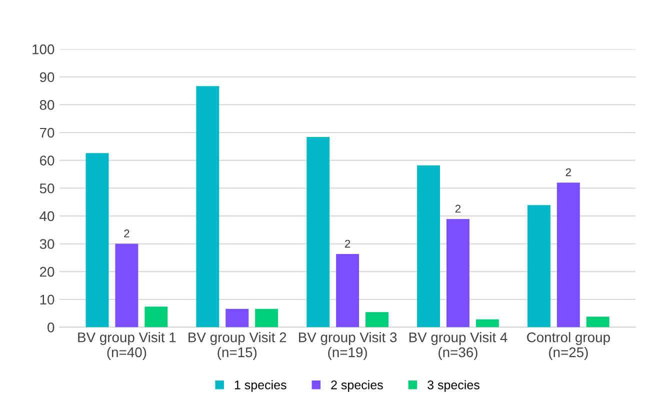  What do you see at coordinates (47, 271) in the screenshot?
I see `y-tick-label: 20` at bounding box center [47, 271].